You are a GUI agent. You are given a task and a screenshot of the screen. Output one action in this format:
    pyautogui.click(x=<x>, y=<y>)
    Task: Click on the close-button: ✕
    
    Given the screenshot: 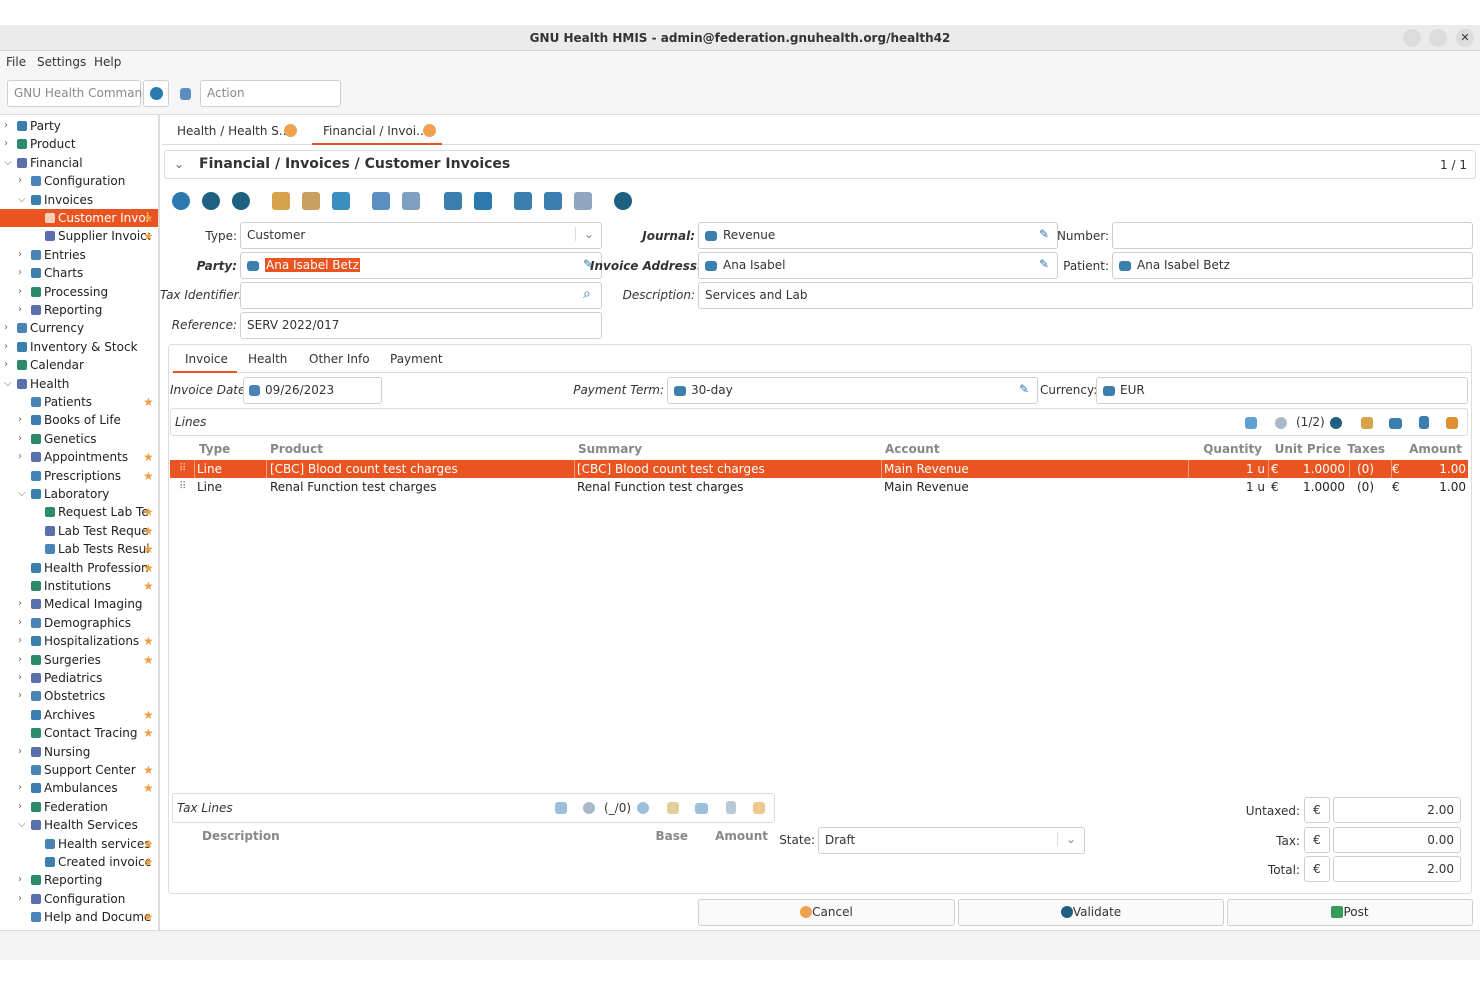 What is the action you would take?
    pyautogui.click(x=1465, y=38)
    